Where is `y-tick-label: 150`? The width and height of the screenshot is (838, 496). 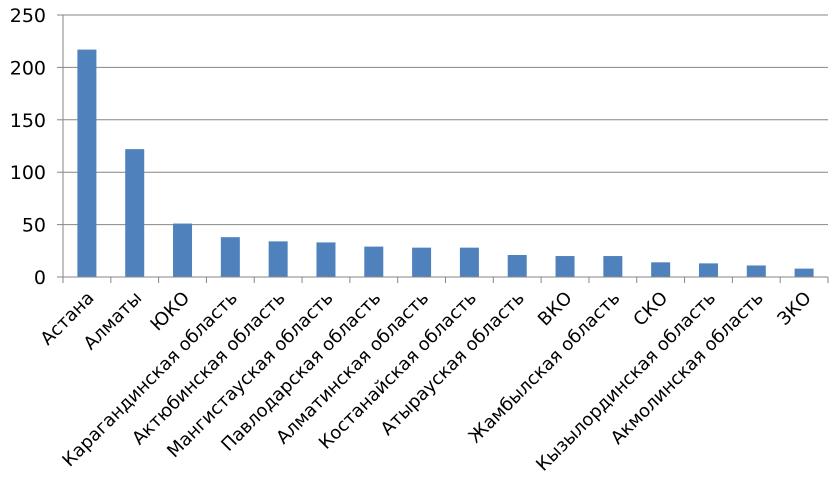
y-tick-label: 150 is located at coordinates (28, 121).